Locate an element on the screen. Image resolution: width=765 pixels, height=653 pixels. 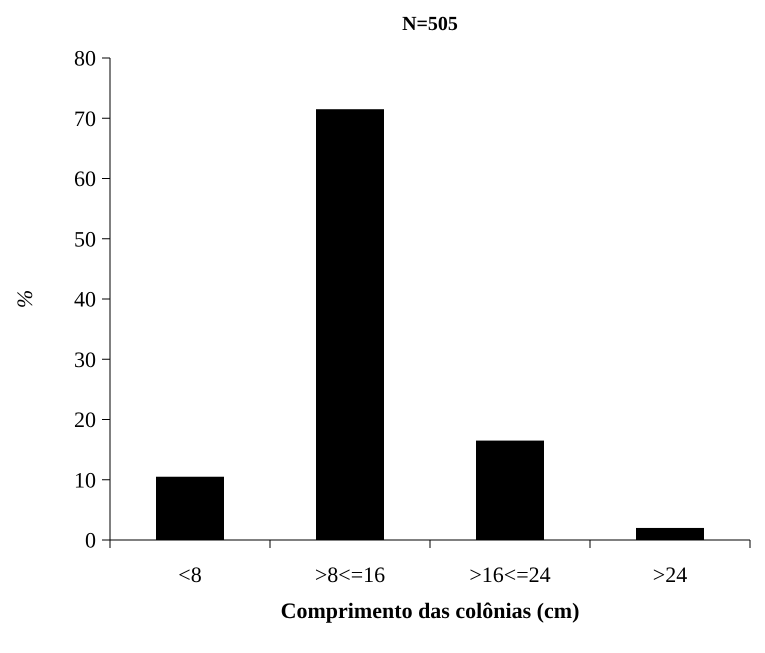
y-axis-title: % is located at coordinates (24, 299).